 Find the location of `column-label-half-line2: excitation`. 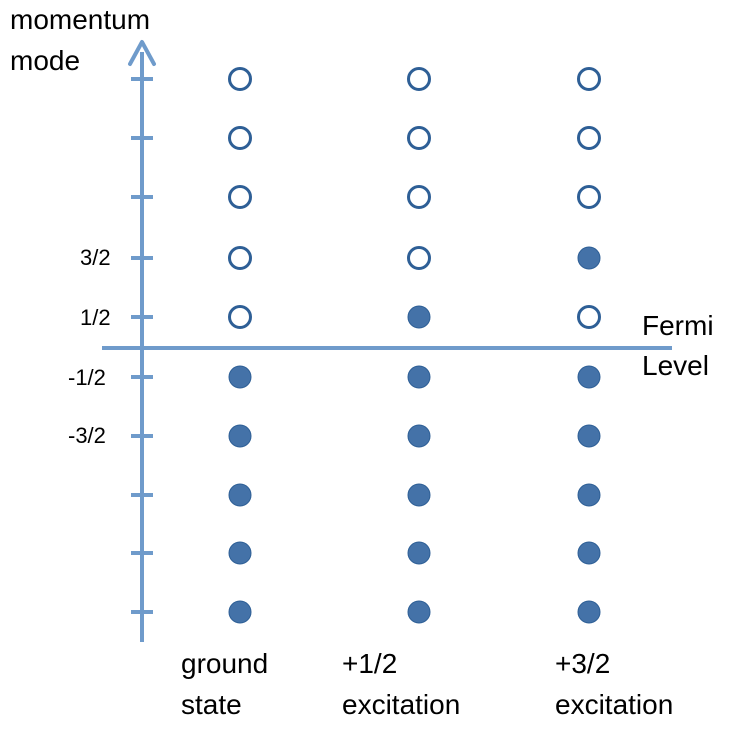

column-label-half-line2: excitation is located at coordinates (401, 704).